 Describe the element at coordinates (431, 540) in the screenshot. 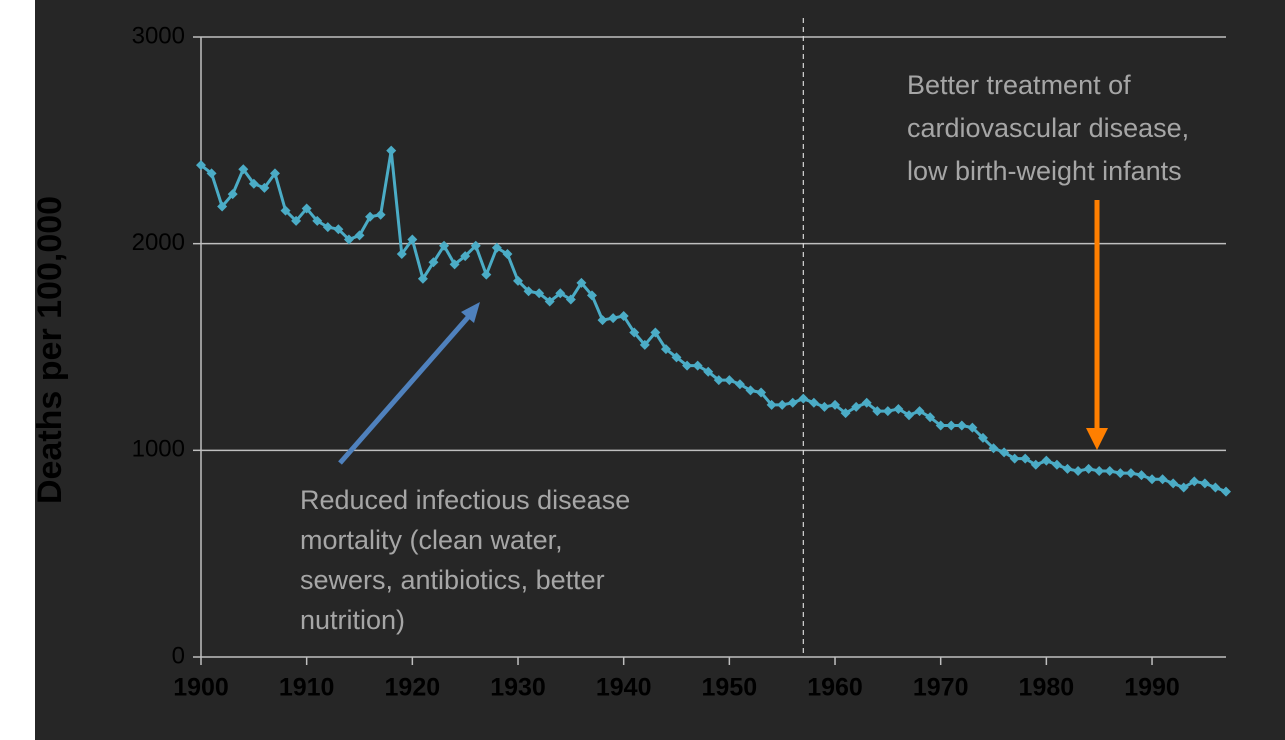

I see `annotation-text: mortality (clean water,` at that location.